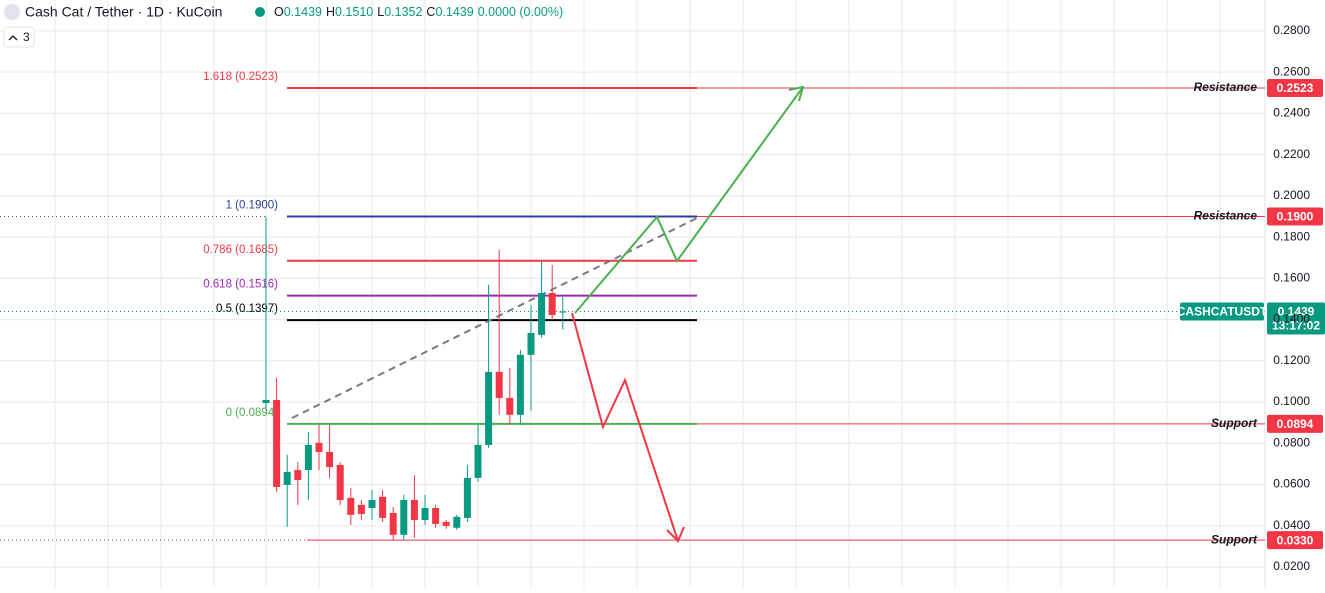 Image resolution: width=1325 pixels, height=593 pixels. I want to click on y-tick-label: 0.0800, so click(1291, 442).